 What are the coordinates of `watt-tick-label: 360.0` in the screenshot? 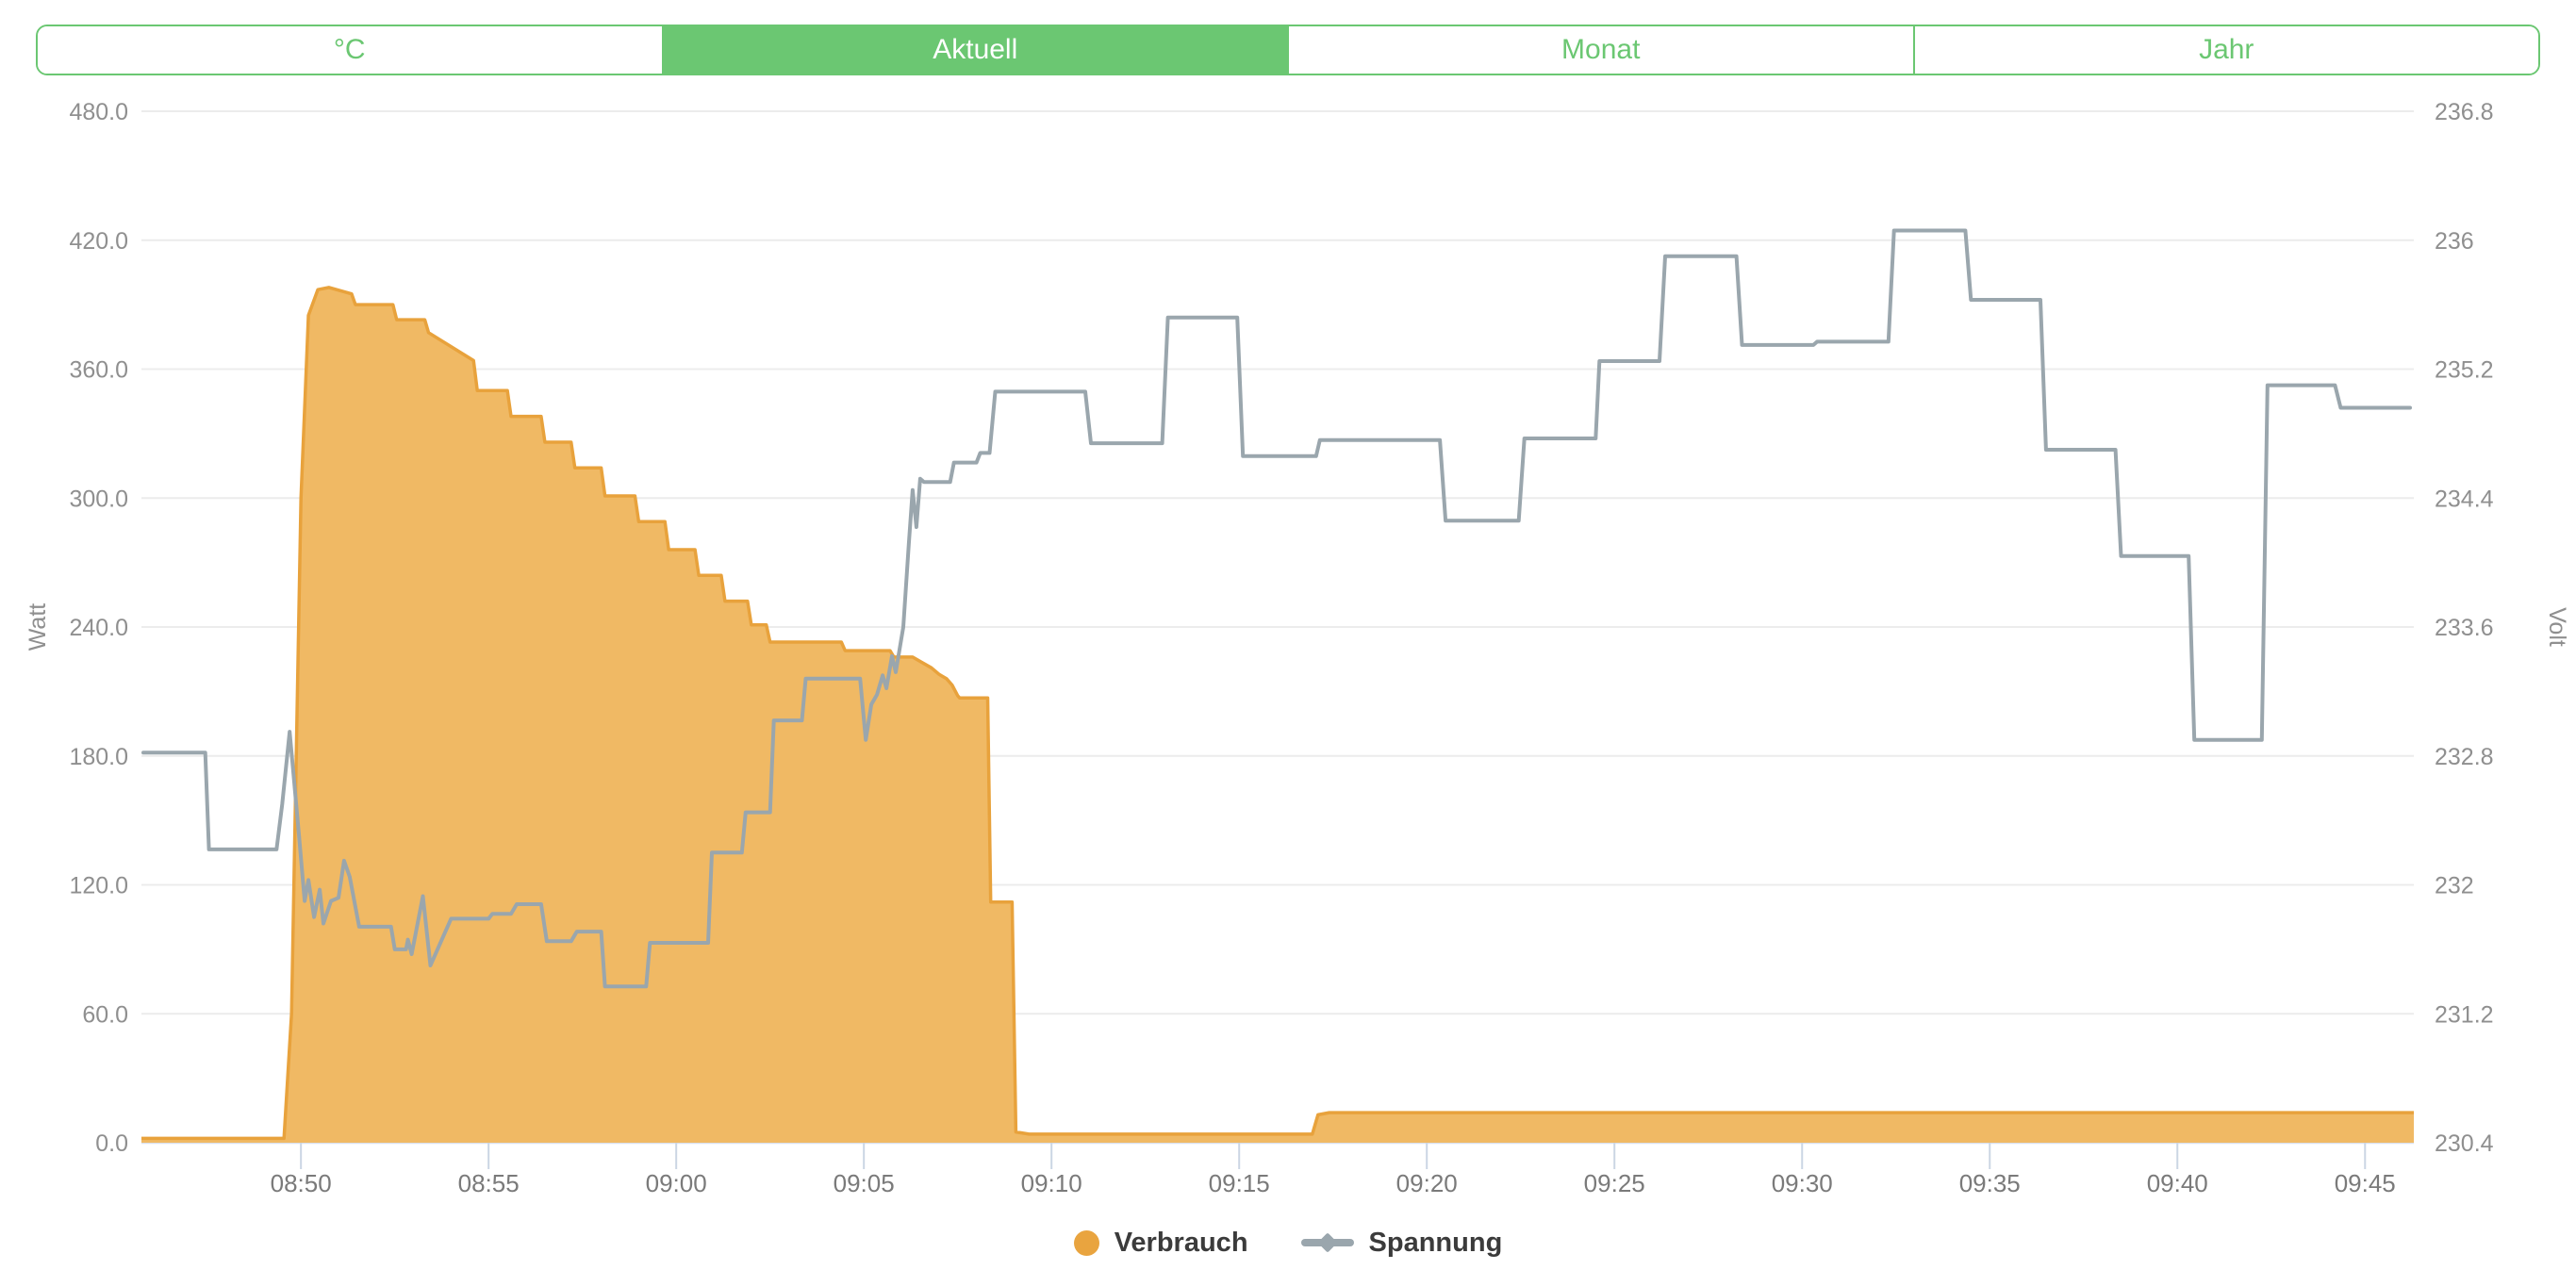 It's located at (98, 370).